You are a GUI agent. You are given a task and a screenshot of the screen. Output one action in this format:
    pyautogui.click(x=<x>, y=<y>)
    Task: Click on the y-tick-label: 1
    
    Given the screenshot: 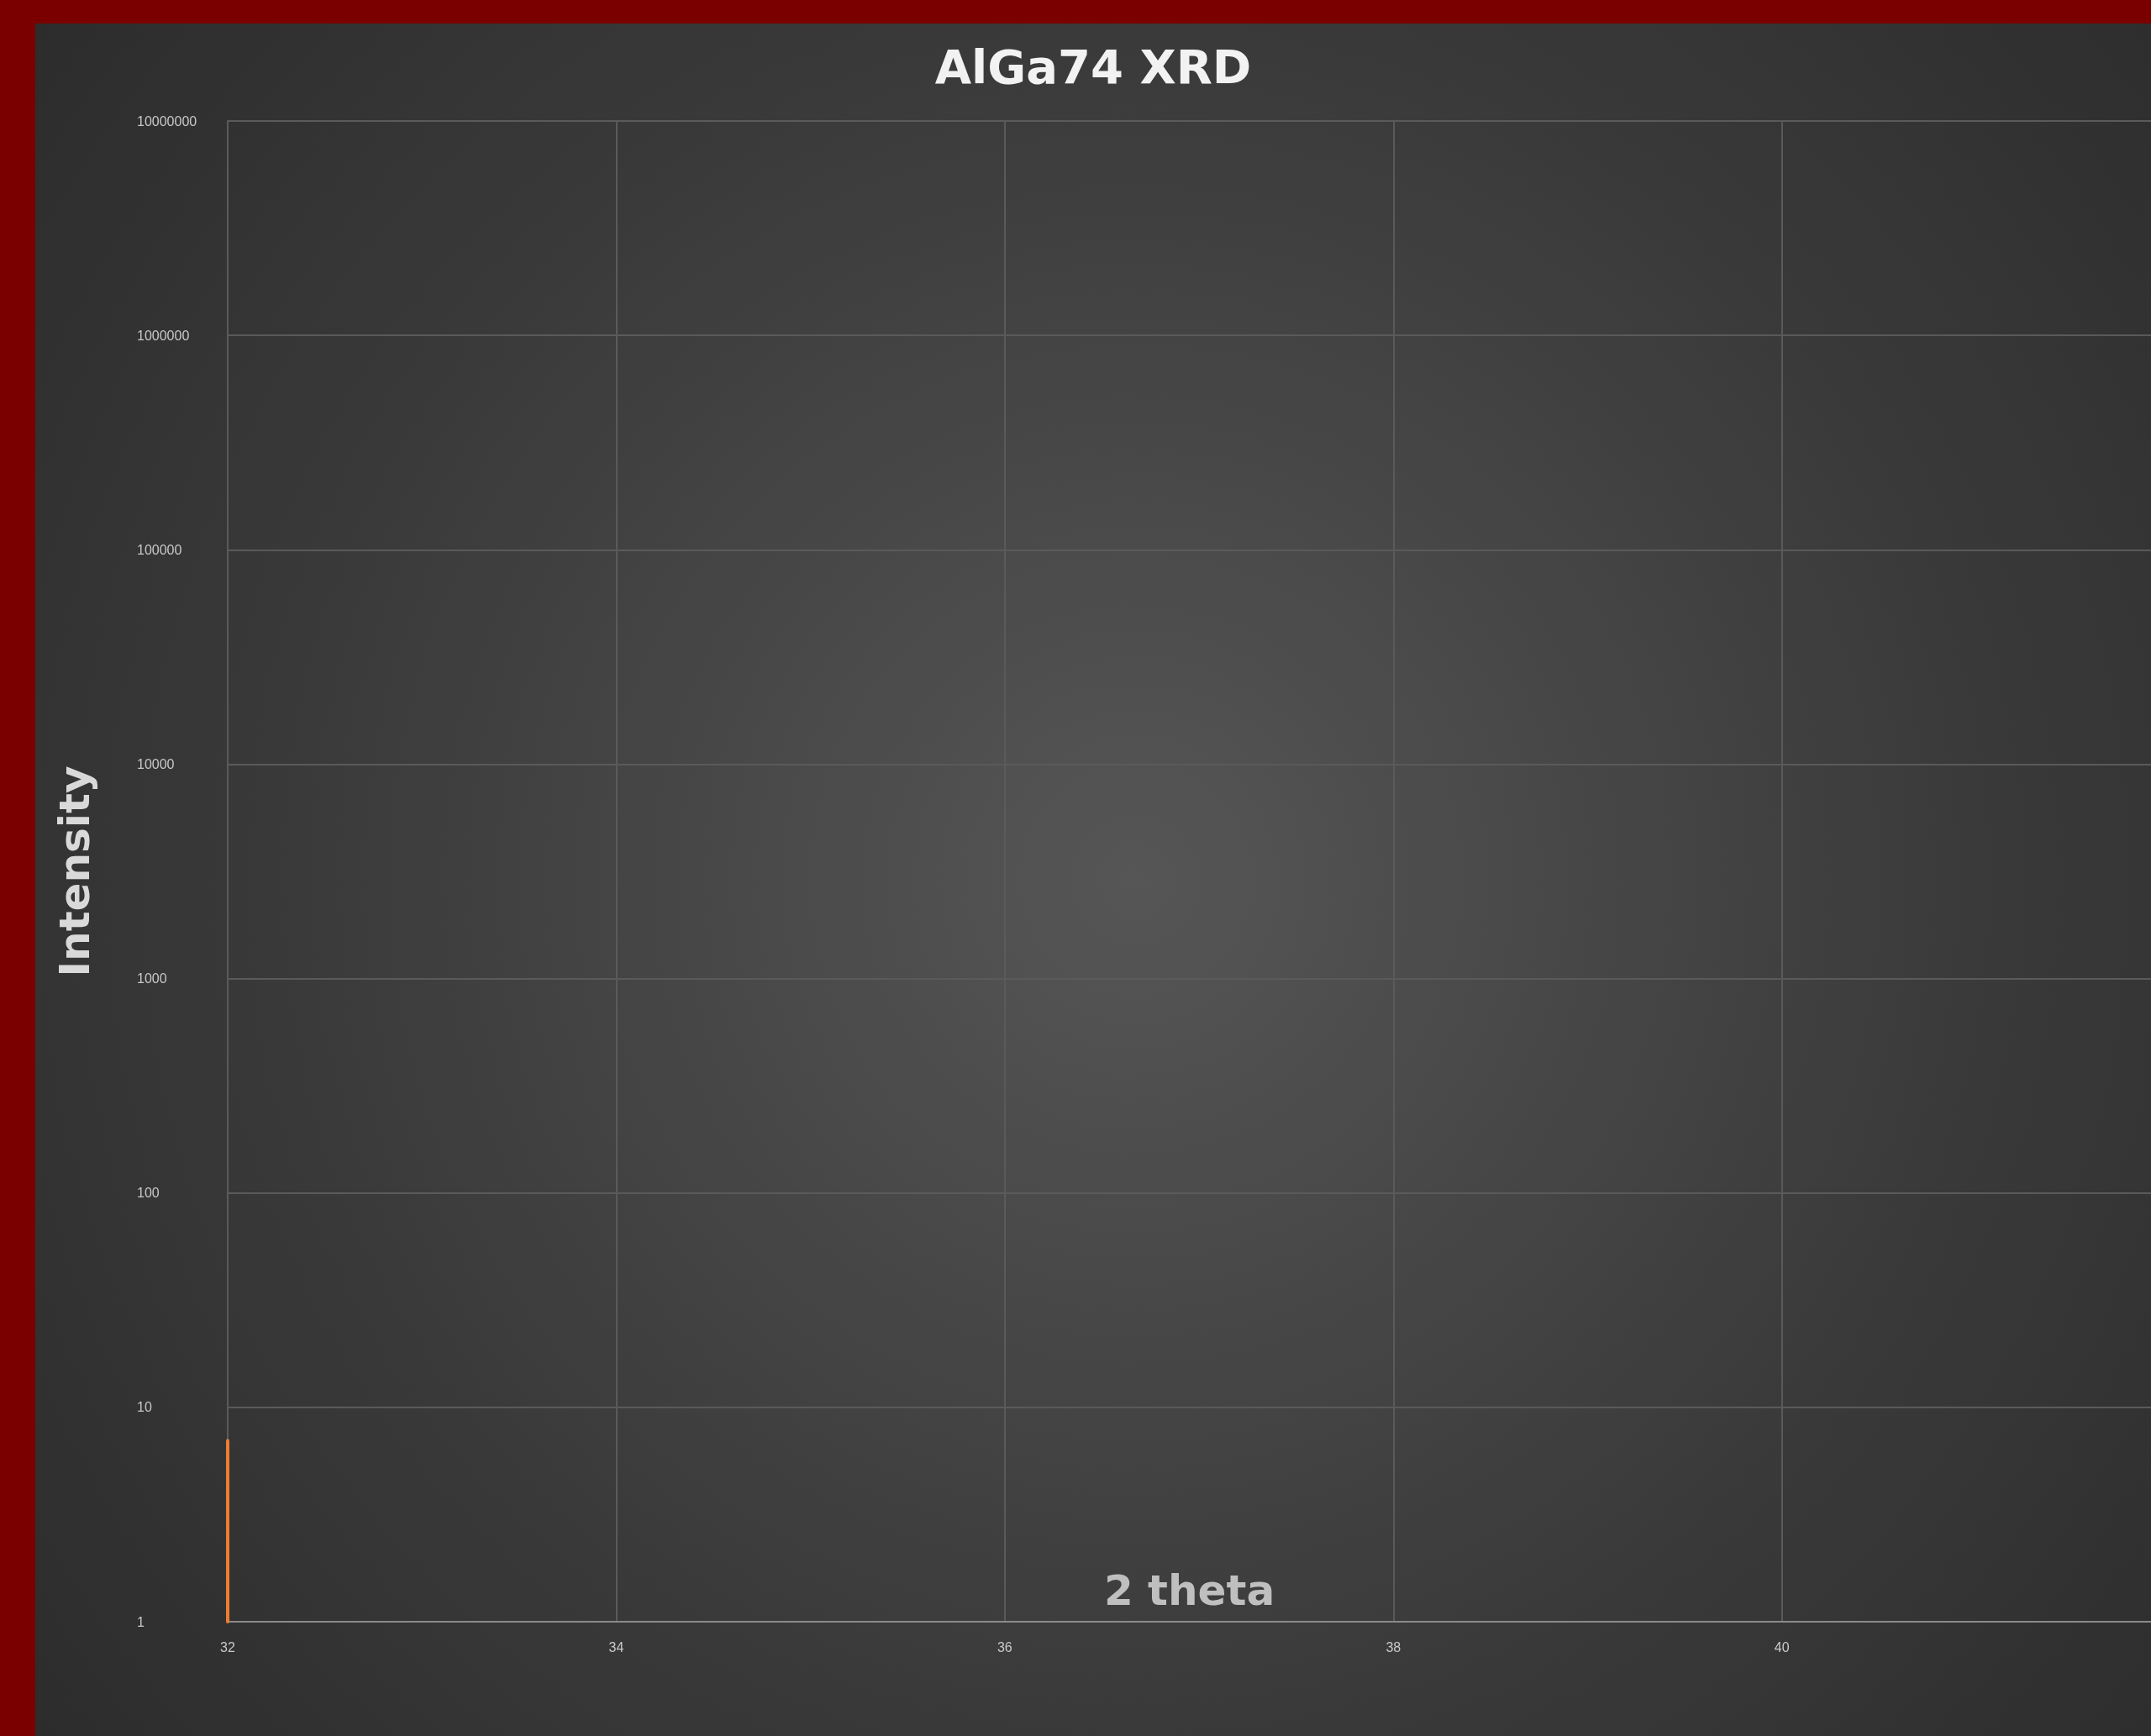 What is the action you would take?
    pyautogui.click(x=141, y=1621)
    